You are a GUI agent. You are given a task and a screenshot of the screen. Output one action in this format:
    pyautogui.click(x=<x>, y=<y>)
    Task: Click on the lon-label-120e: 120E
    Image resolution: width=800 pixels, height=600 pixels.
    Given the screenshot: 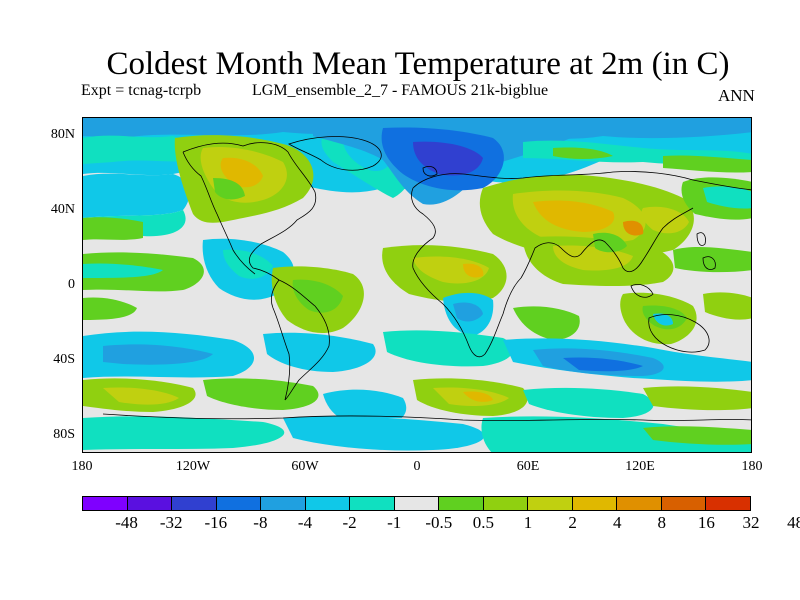 What is the action you would take?
    pyautogui.click(x=640, y=466)
    